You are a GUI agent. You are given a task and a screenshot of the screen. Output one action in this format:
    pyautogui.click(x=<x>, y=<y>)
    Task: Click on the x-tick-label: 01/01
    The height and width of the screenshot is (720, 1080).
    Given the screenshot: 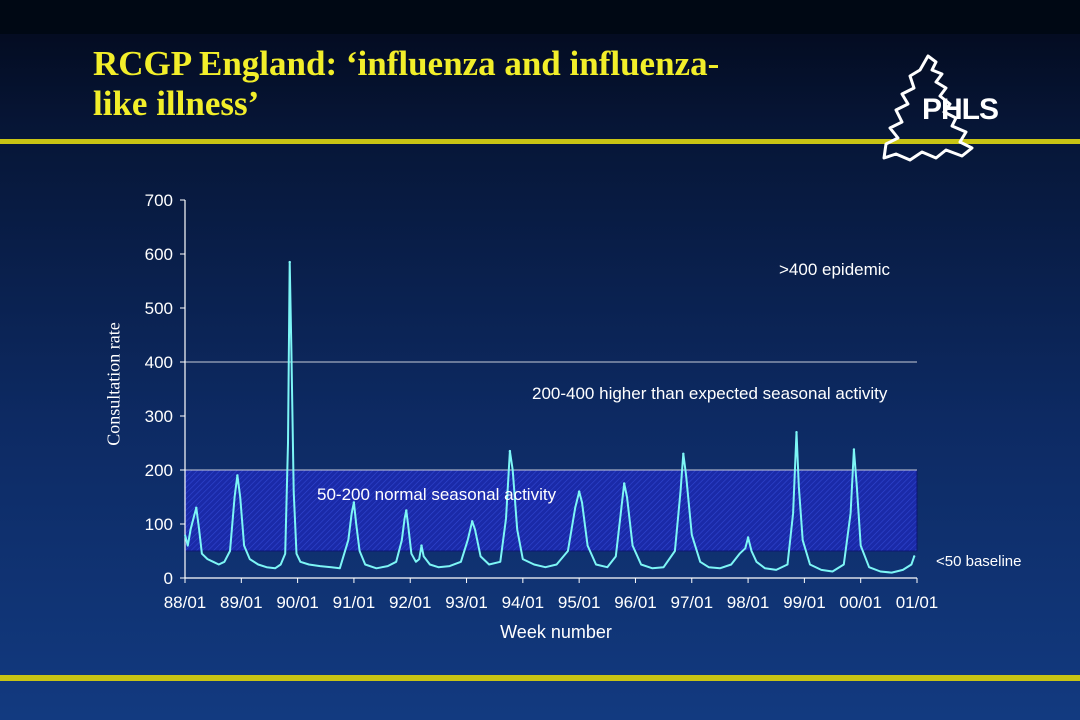 What is the action you would take?
    pyautogui.click(x=917, y=602)
    